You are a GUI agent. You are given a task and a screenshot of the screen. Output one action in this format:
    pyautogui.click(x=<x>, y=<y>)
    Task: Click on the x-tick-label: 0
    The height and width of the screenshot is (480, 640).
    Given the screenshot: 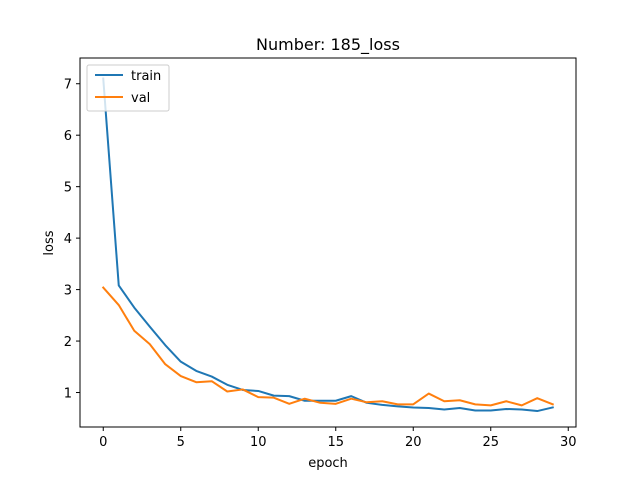 What is the action you would take?
    pyautogui.click(x=103, y=442)
    